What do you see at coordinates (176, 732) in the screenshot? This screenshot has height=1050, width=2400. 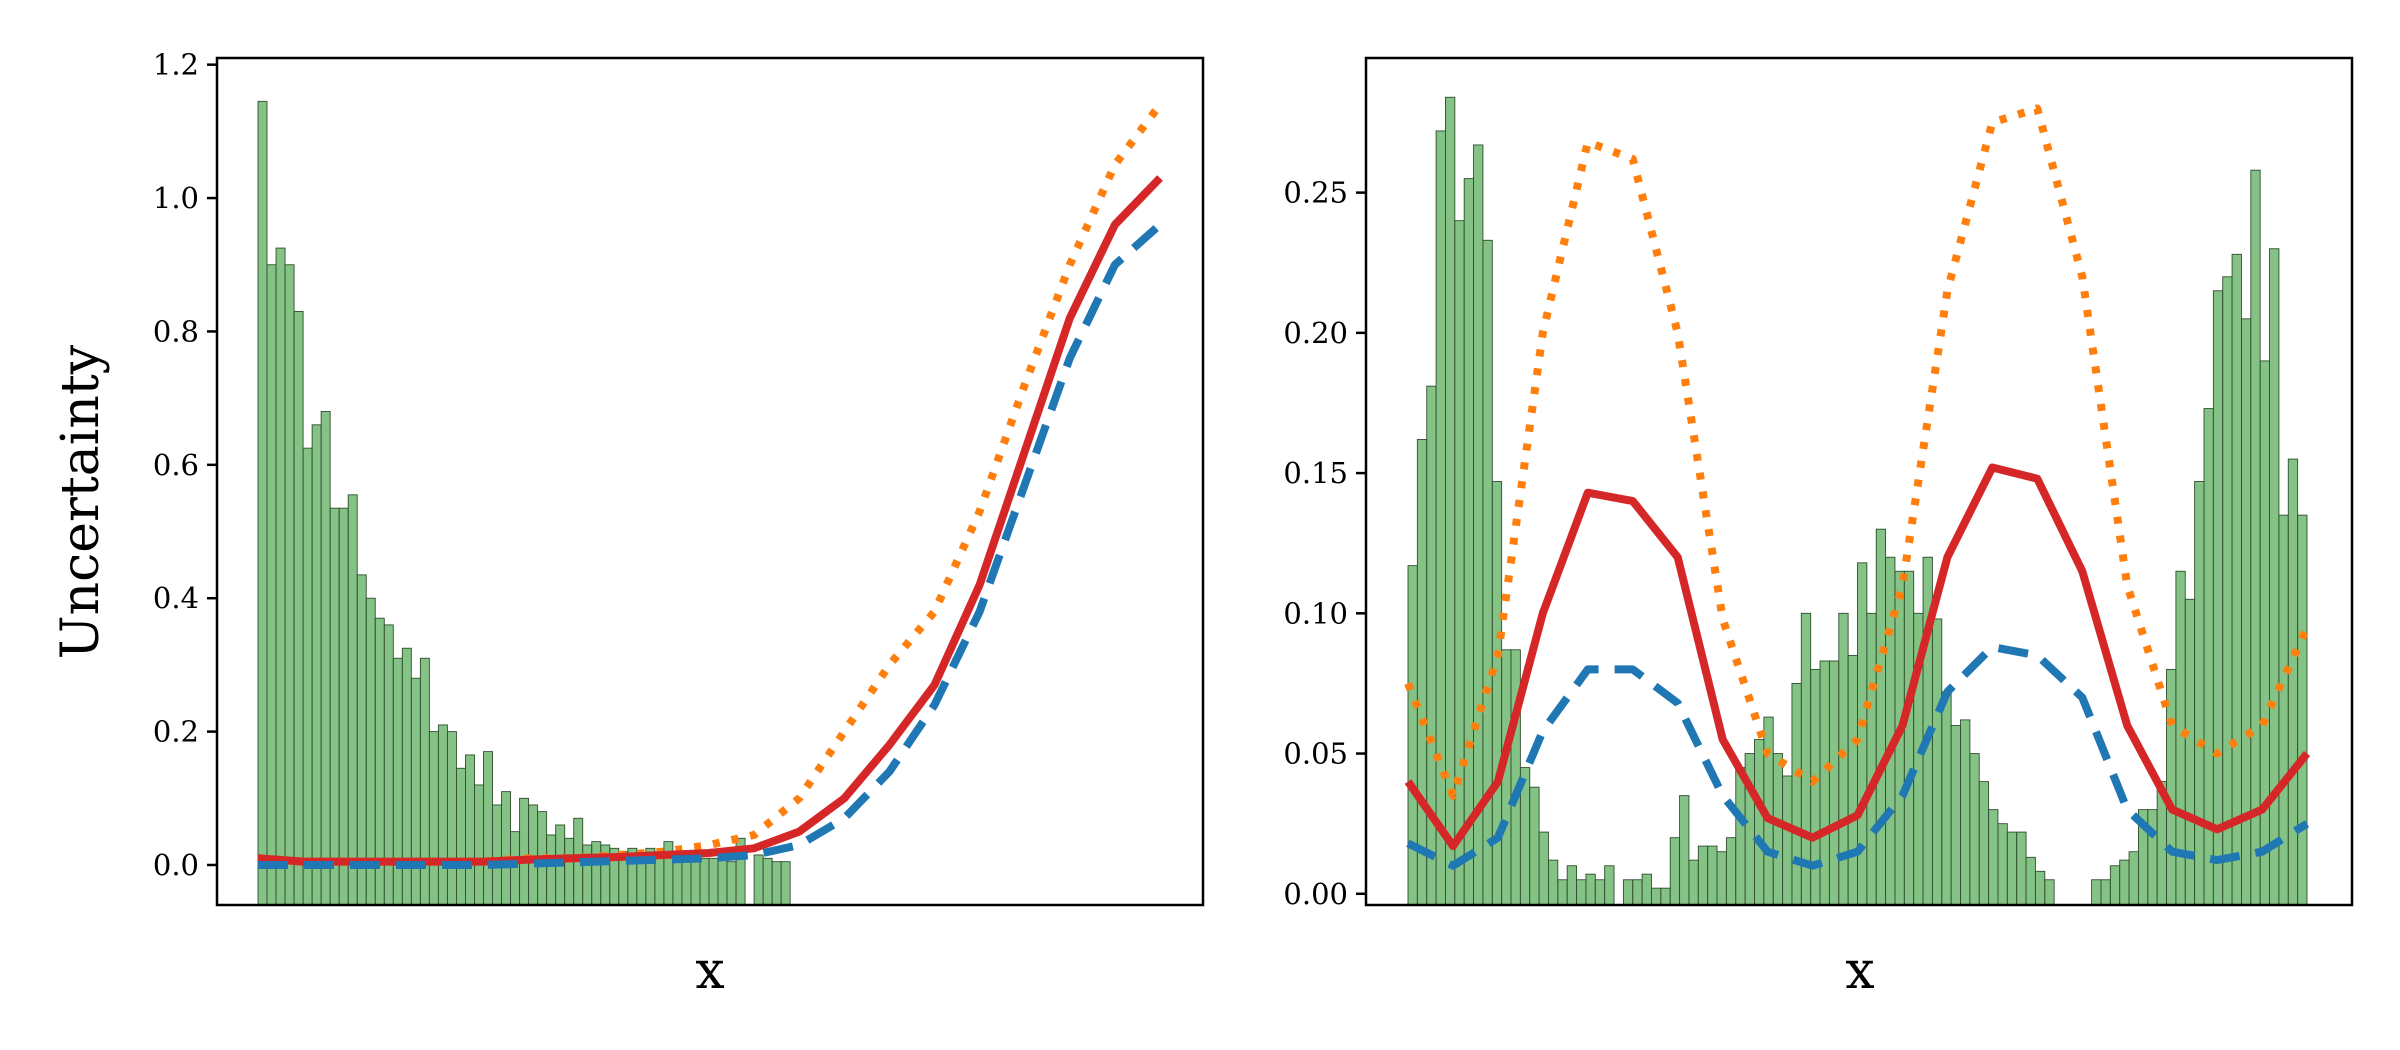 I see `y-tick-label: 0.2` at bounding box center [176, 732].